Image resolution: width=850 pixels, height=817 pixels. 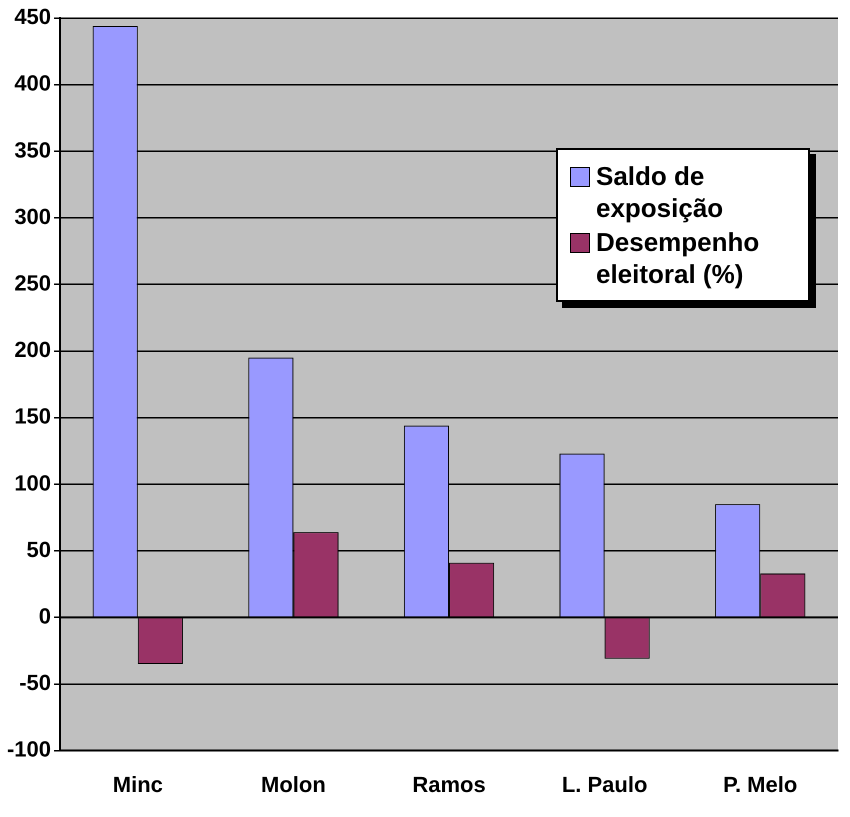 I want to click on y-tick-label: 400, so click(x=33, y=83).